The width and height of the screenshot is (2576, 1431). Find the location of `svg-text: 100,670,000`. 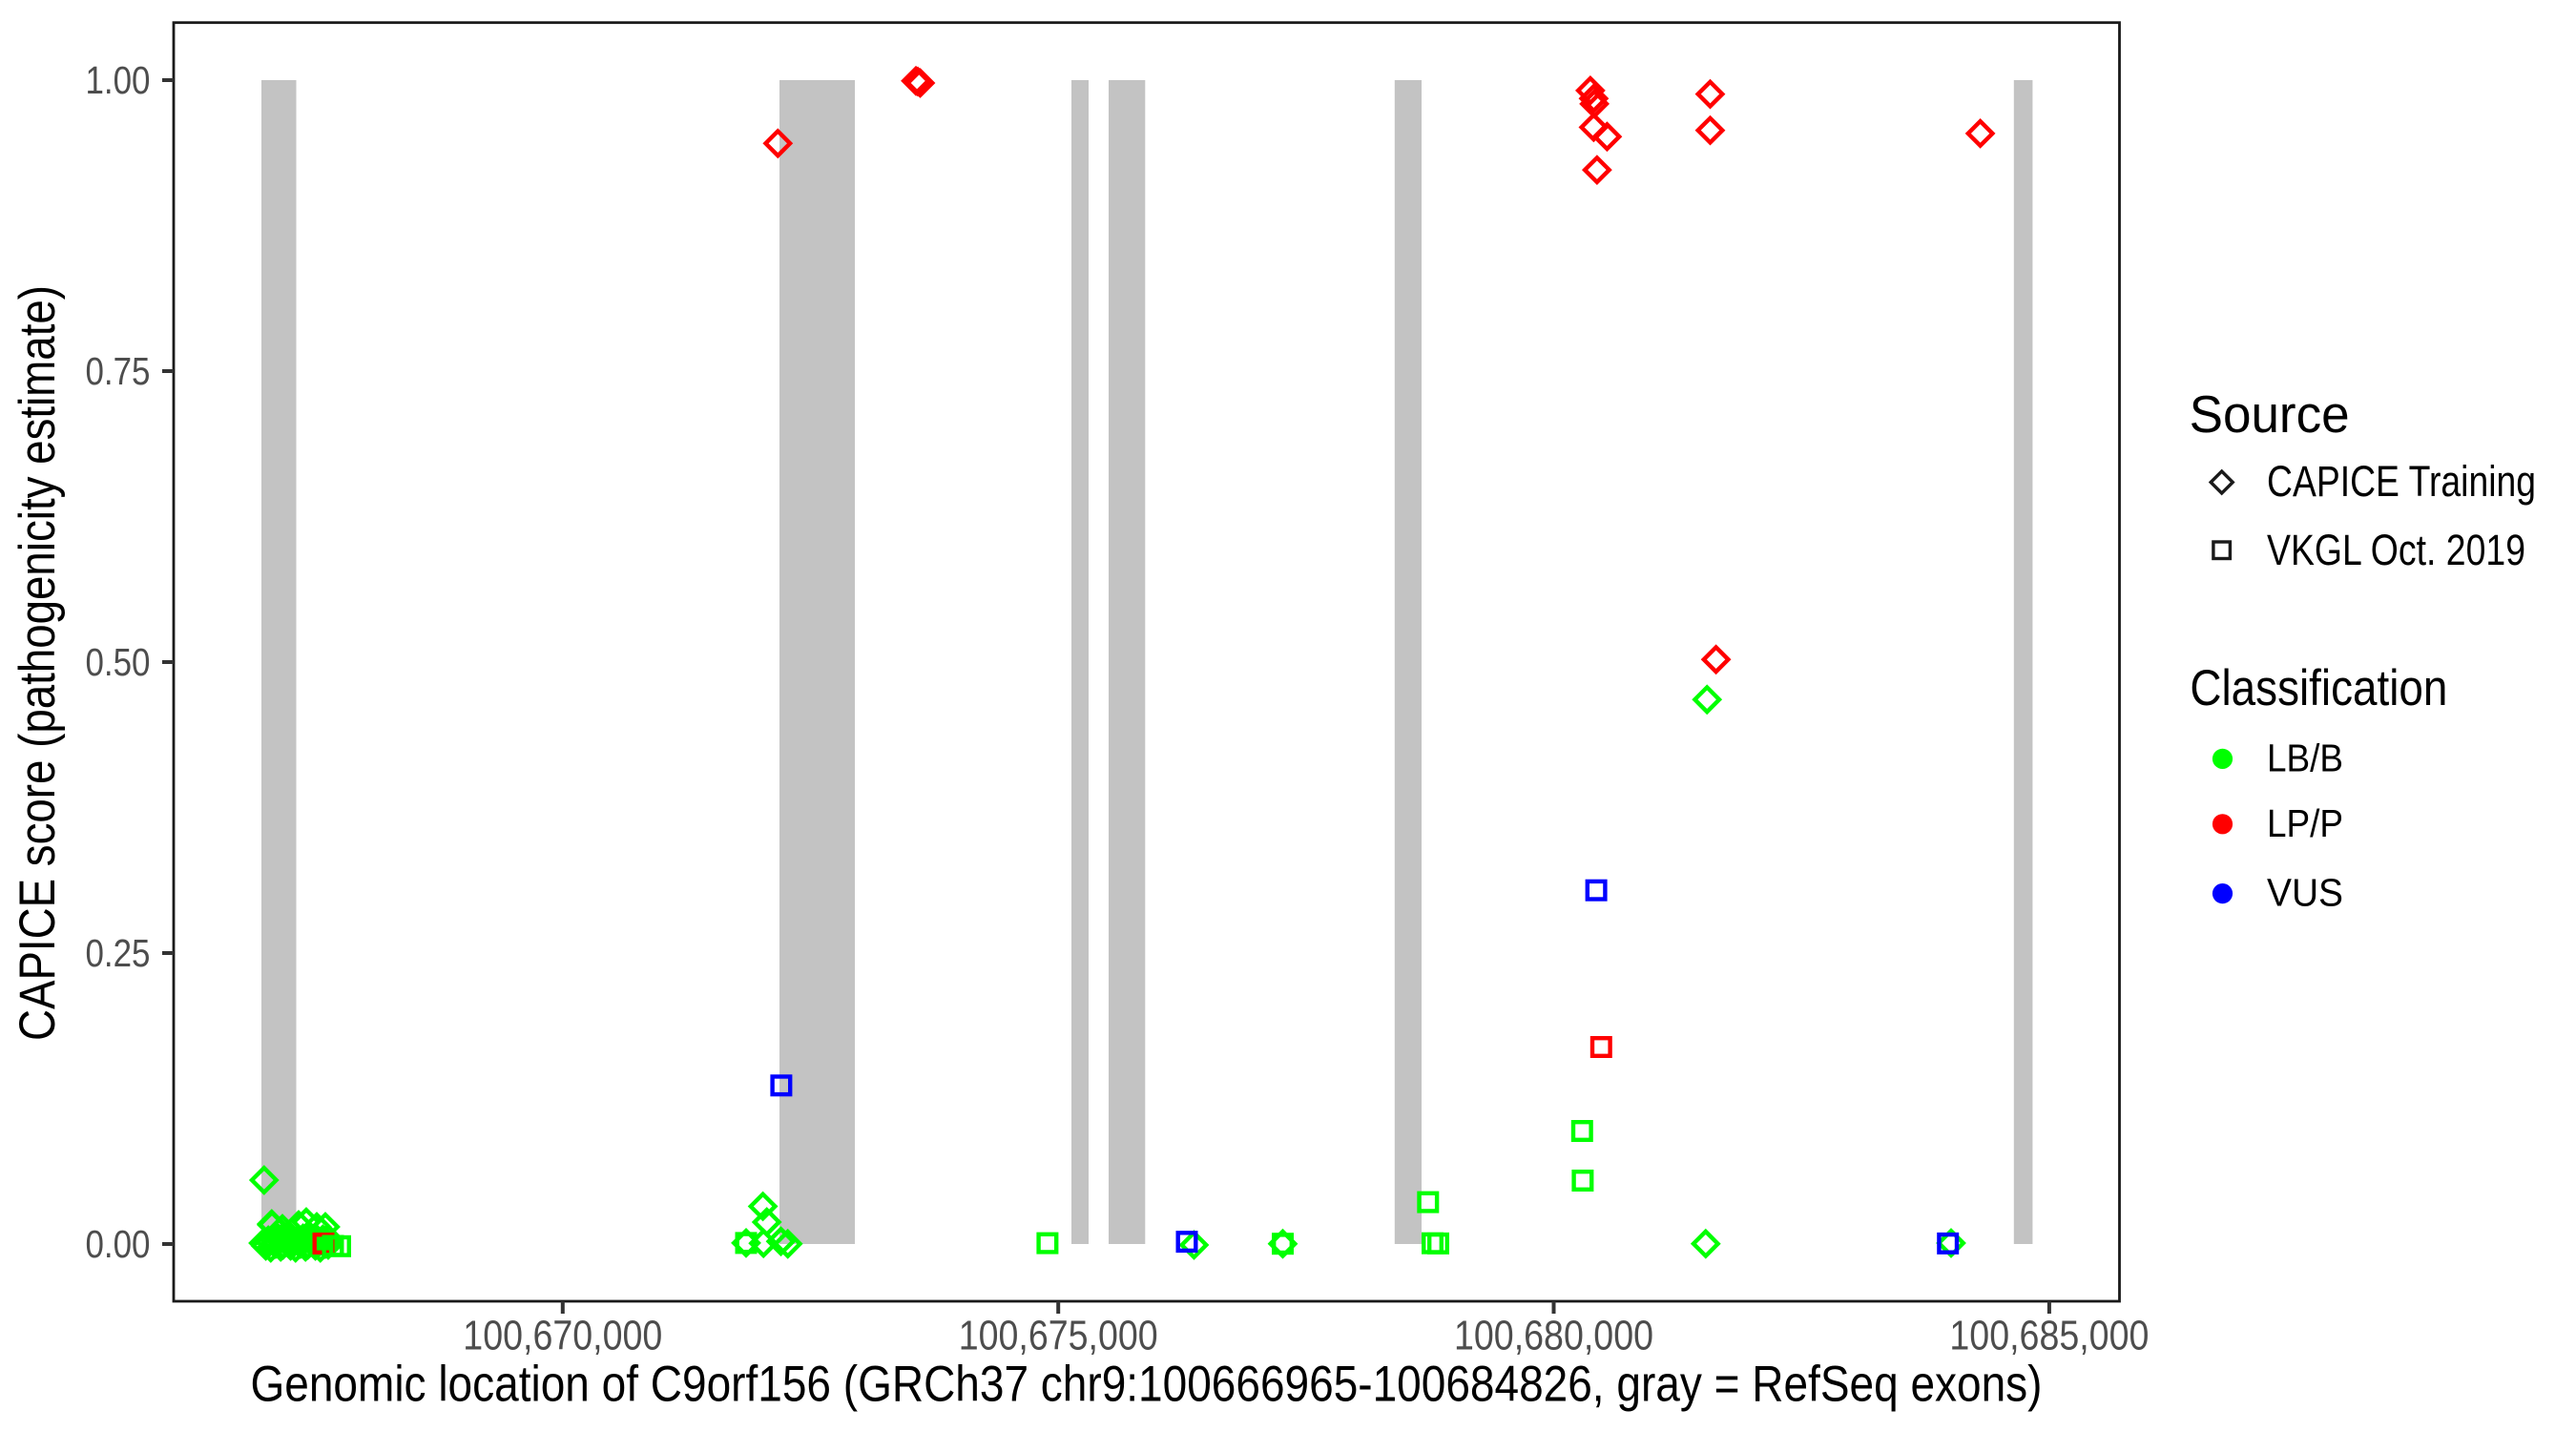

svg-text: 100,670,000 is located at coordinates (562, 1335).